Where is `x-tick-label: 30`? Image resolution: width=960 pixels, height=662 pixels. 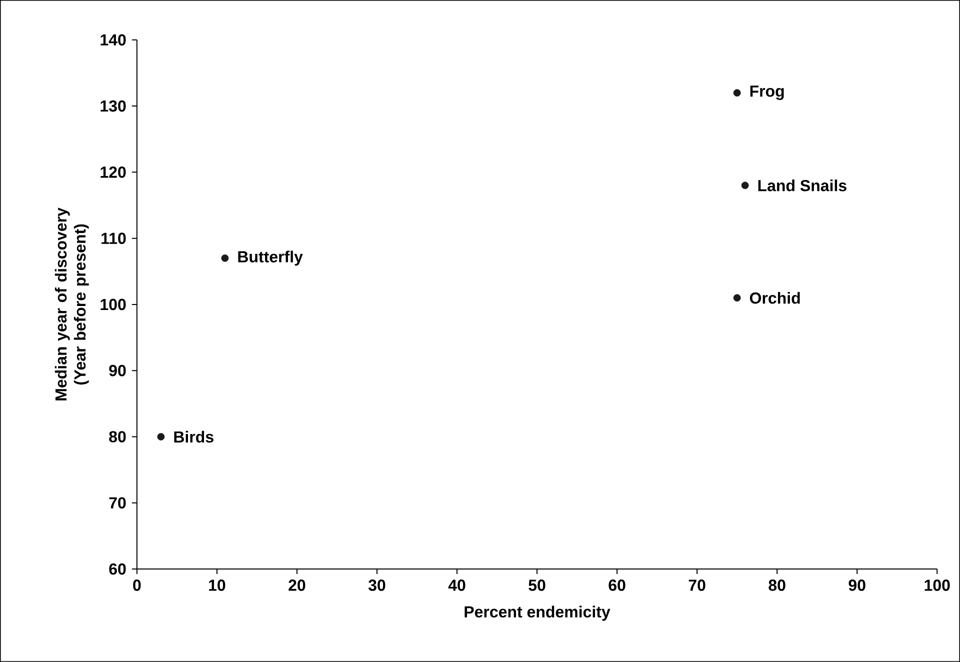 x-tick-label: 30 is located at coordinates (377, 585).